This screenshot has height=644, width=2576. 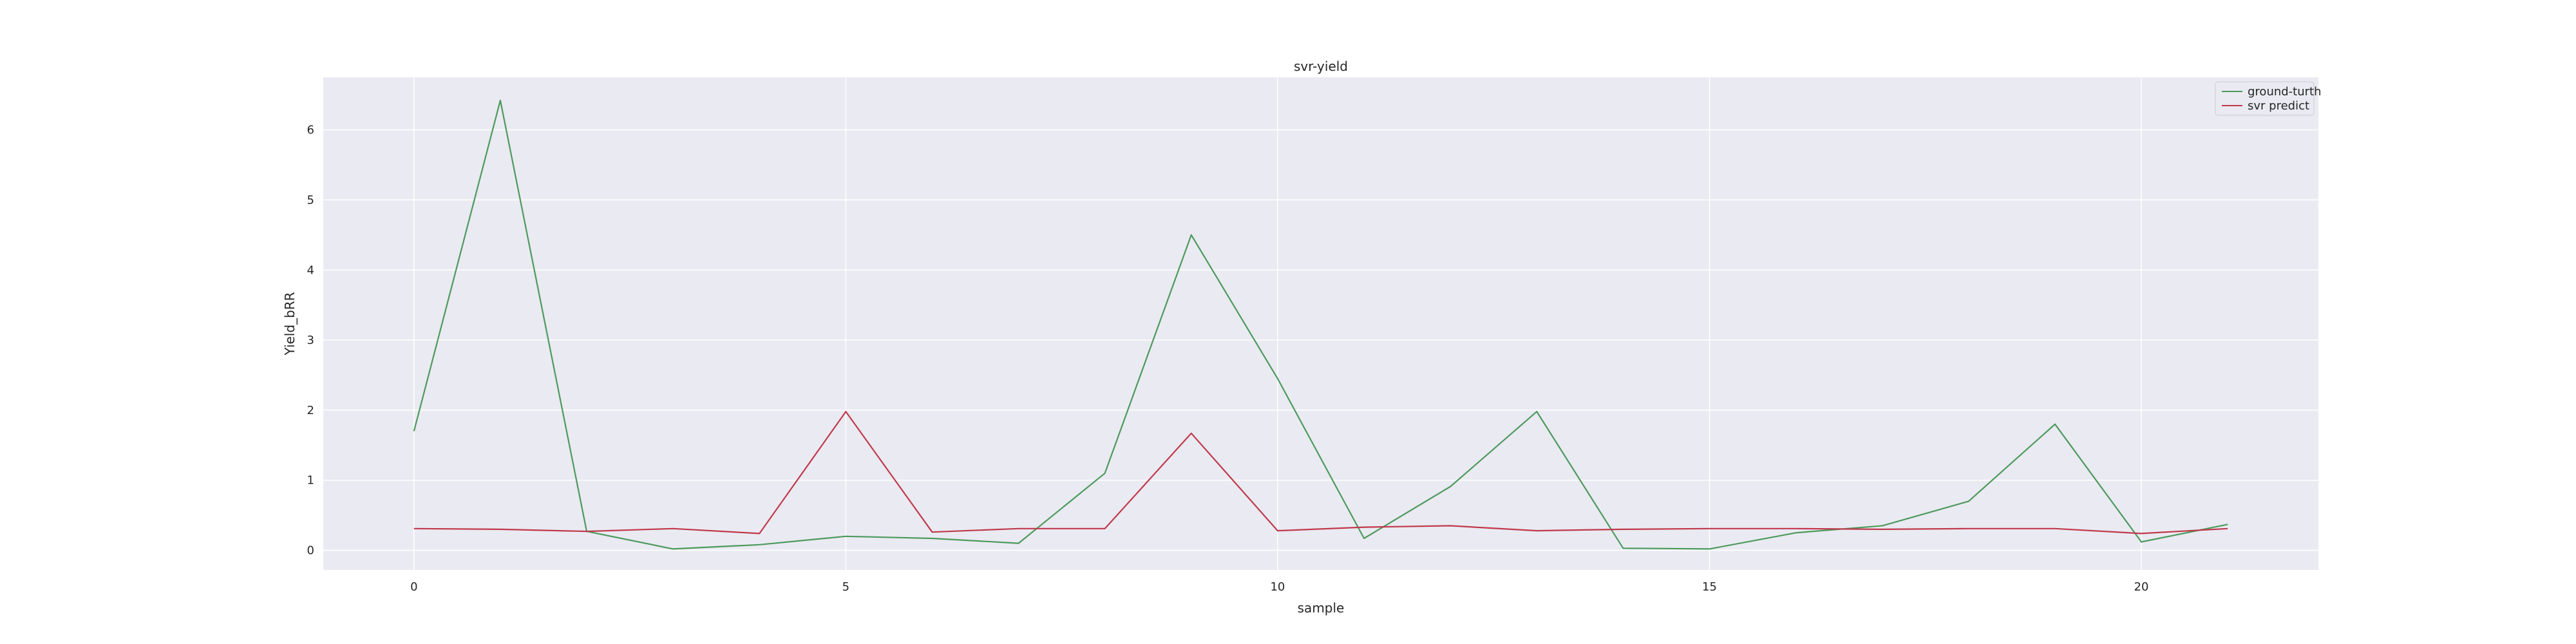 I want to click on x-tick-label: 0, so click(x=414, y=587).